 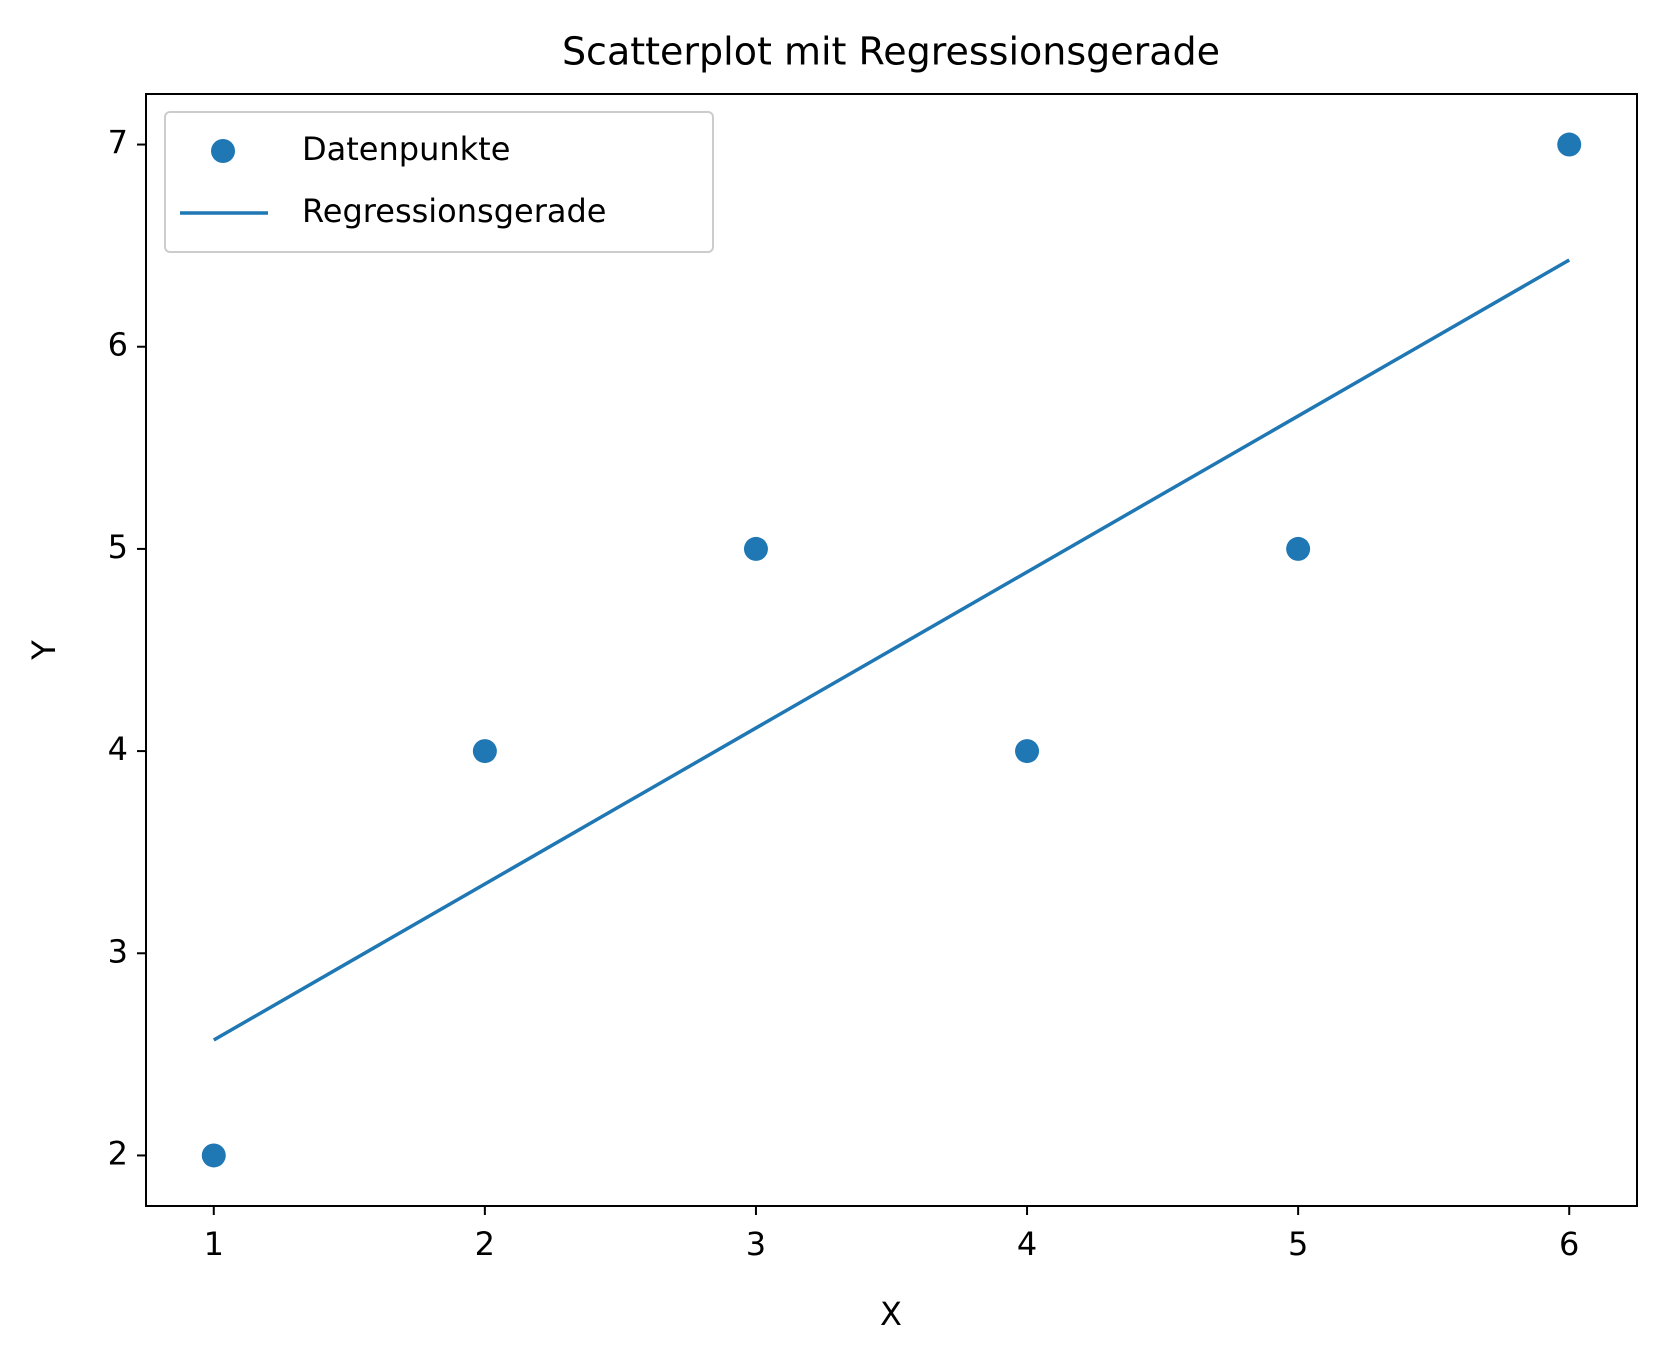 What do you see at coordinates (1569, 1244) in the screenshot?
I see `x-tick-label: 6` at bounding box center [1569, 1244].